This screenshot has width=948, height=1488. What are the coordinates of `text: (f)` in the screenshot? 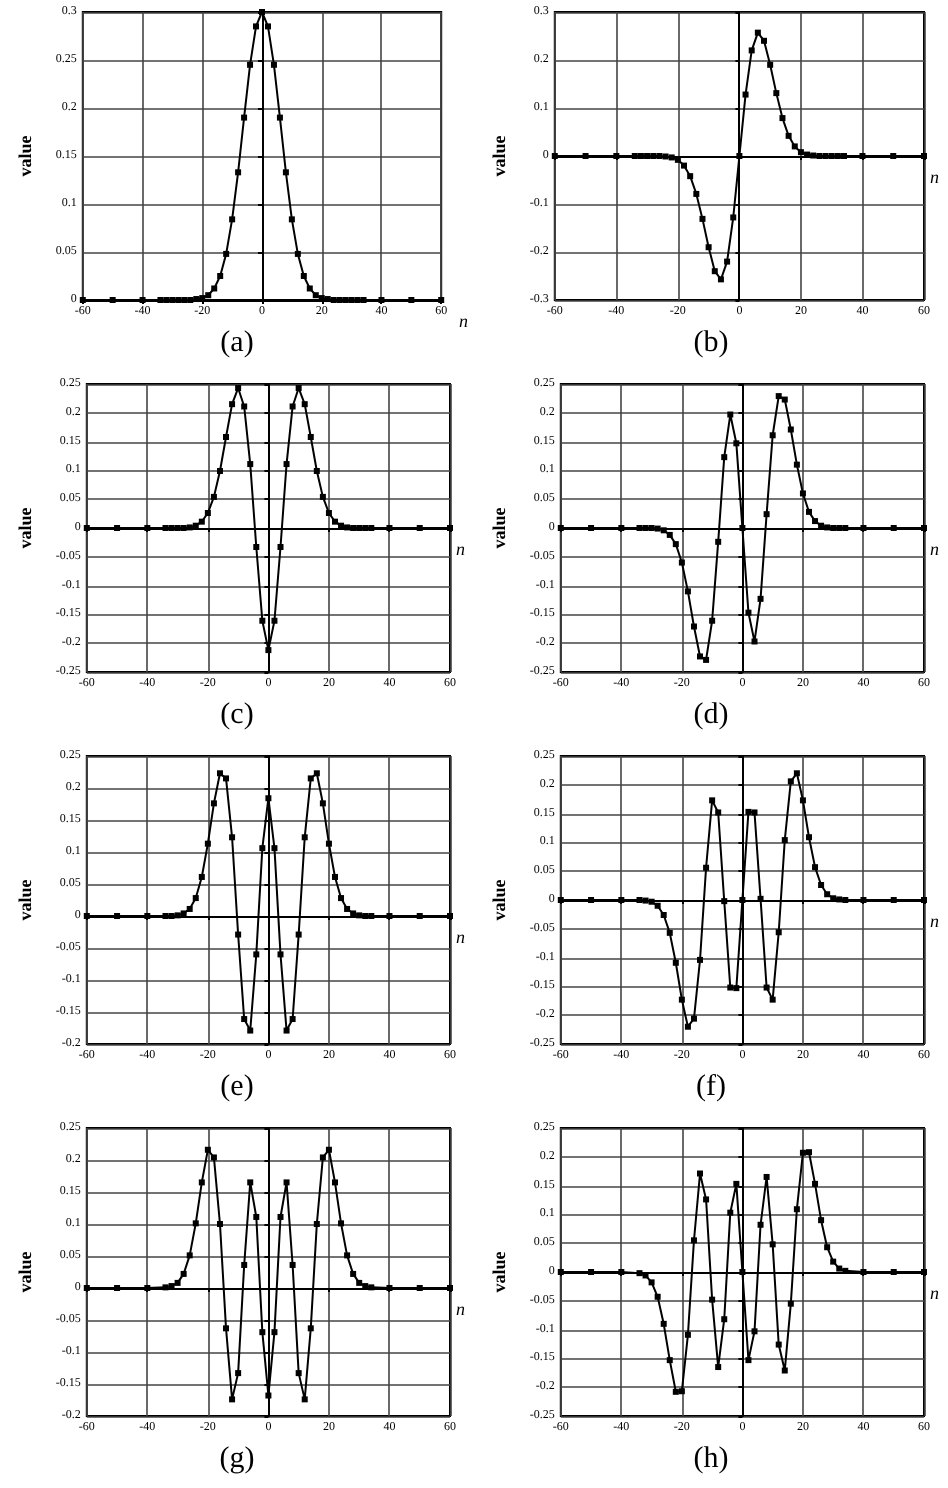 It's located at (711, 1087).